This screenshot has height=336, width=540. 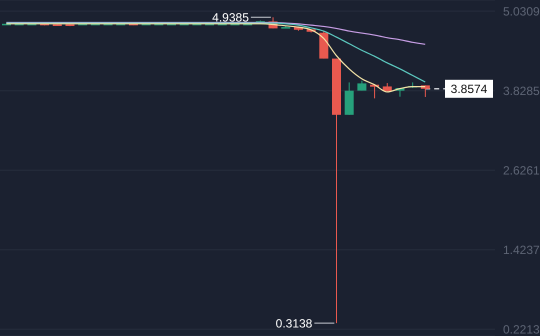 I want to click on y-tick-label: 1.4237, so click(x=521, y=250).